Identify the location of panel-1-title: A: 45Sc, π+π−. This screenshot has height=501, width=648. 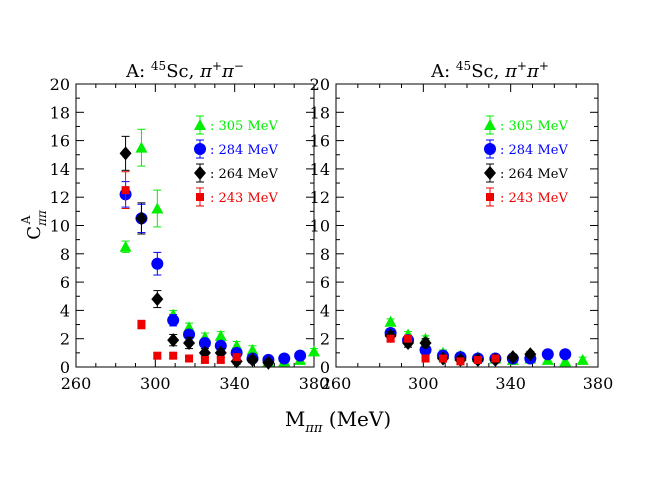
(184, 70).